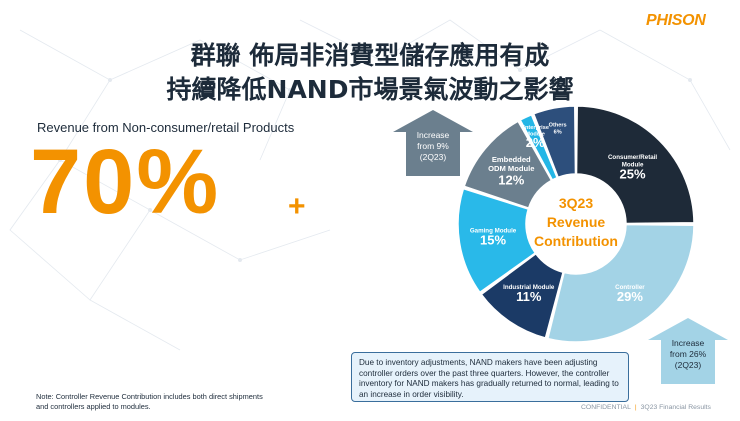 The width and height of the screenshot is (740, 421). I want to click on footer: CONFIDENTIAL | 3Q23 Financial Results, so click(646, 407).